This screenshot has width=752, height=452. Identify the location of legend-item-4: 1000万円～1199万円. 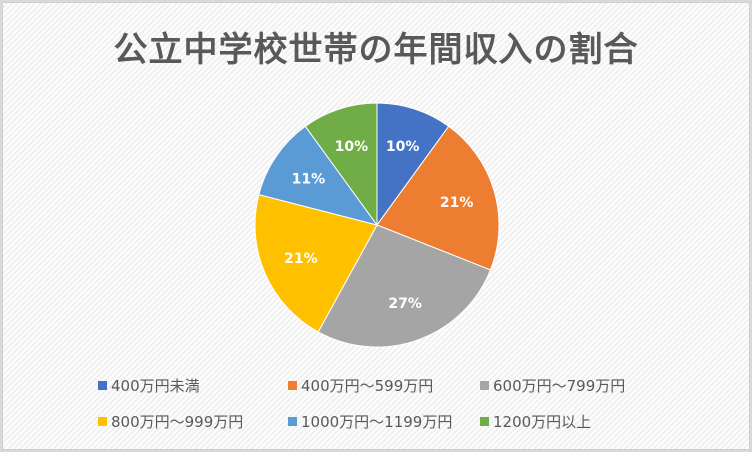
(370, 421).